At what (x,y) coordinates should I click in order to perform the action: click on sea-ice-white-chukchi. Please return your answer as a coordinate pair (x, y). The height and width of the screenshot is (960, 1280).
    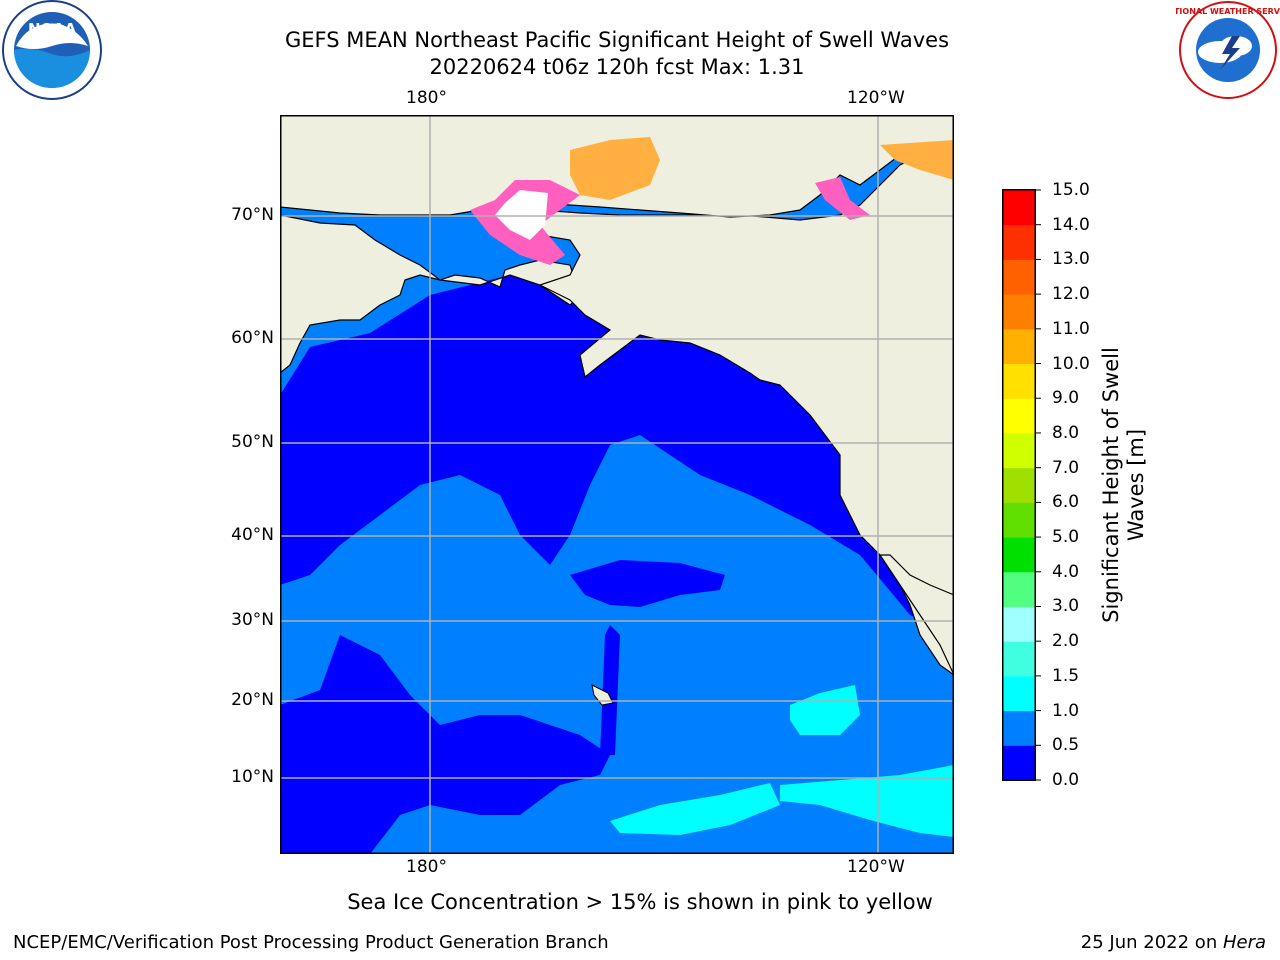
    Looking at the image, I should click on (521, 215).